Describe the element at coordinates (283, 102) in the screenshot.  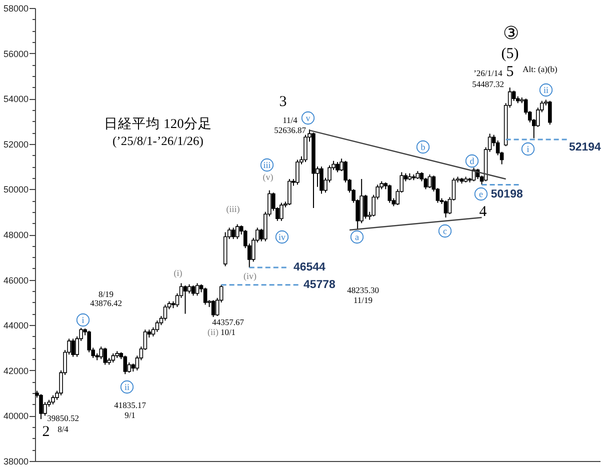
I see `annotation: 3` at that location.